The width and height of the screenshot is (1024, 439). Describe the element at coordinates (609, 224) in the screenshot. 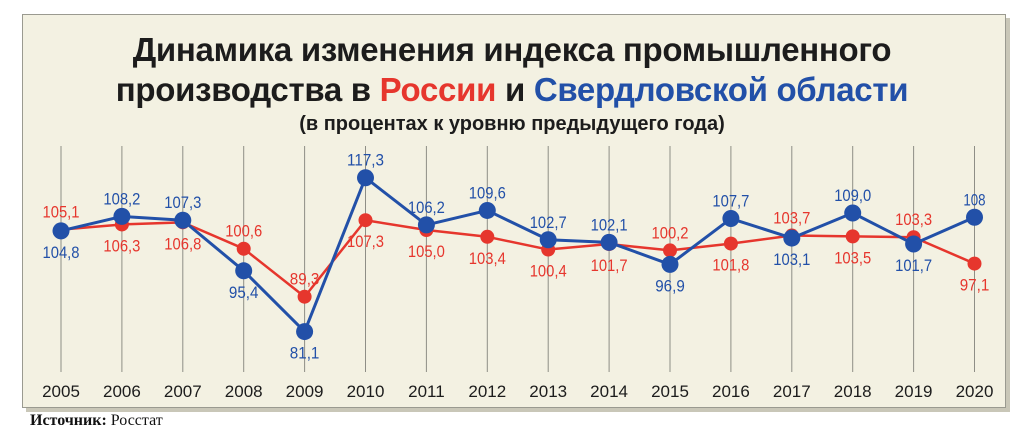

I see `data-label-sverdlovsk-2014: 102,1` at that location.